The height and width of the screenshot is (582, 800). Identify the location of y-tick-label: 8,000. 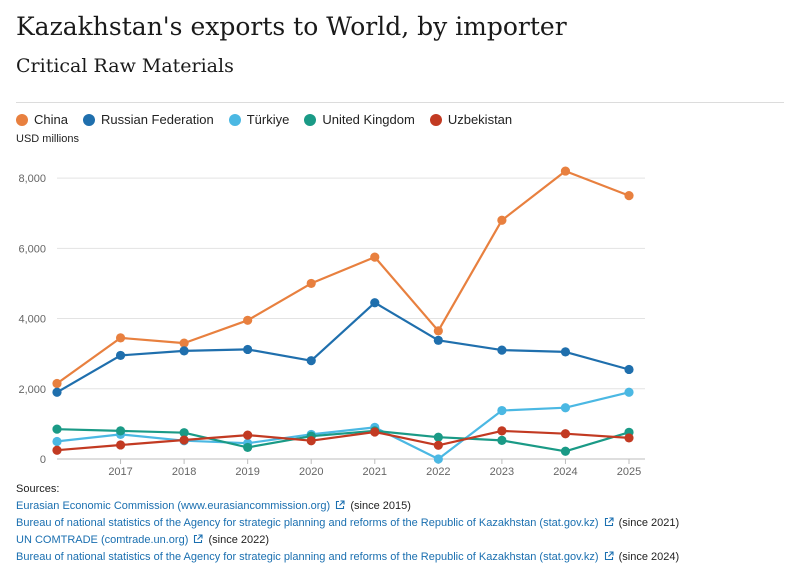
(32, 179).